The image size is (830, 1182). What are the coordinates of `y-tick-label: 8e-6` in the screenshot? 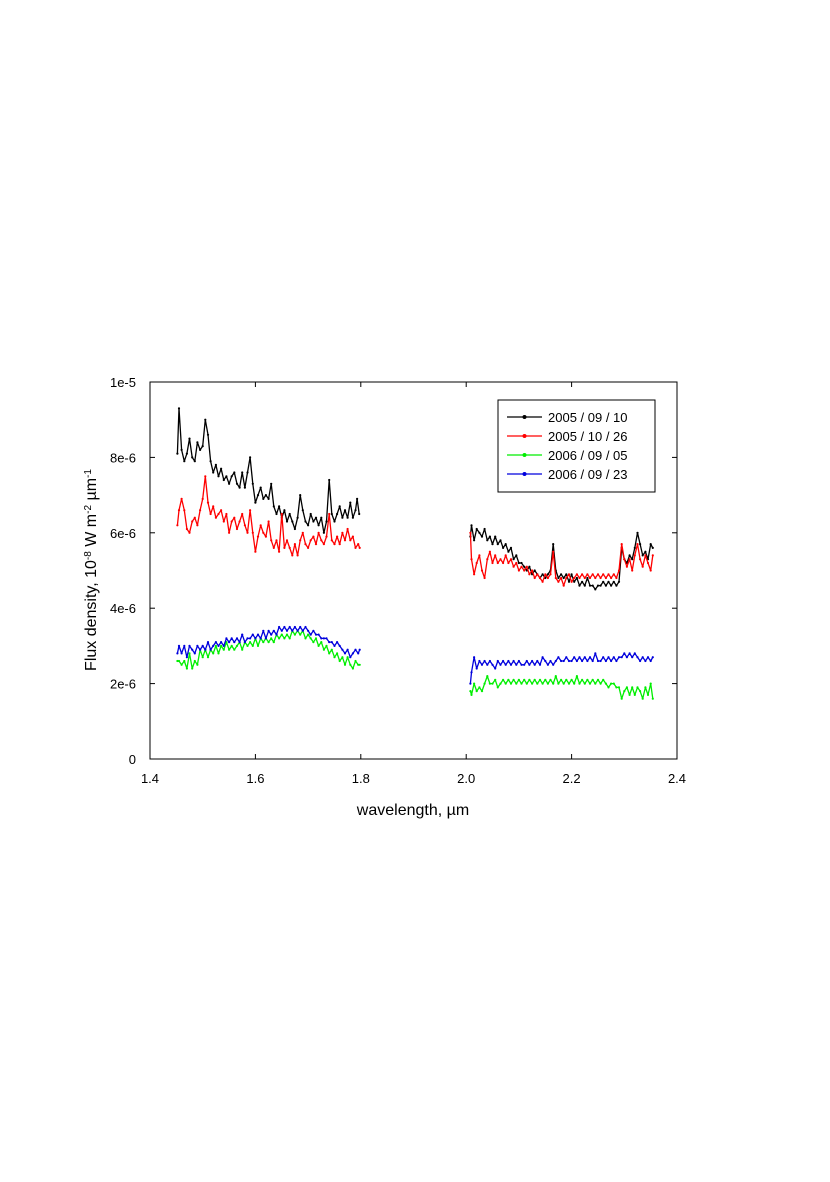 It's located at (123, 457).